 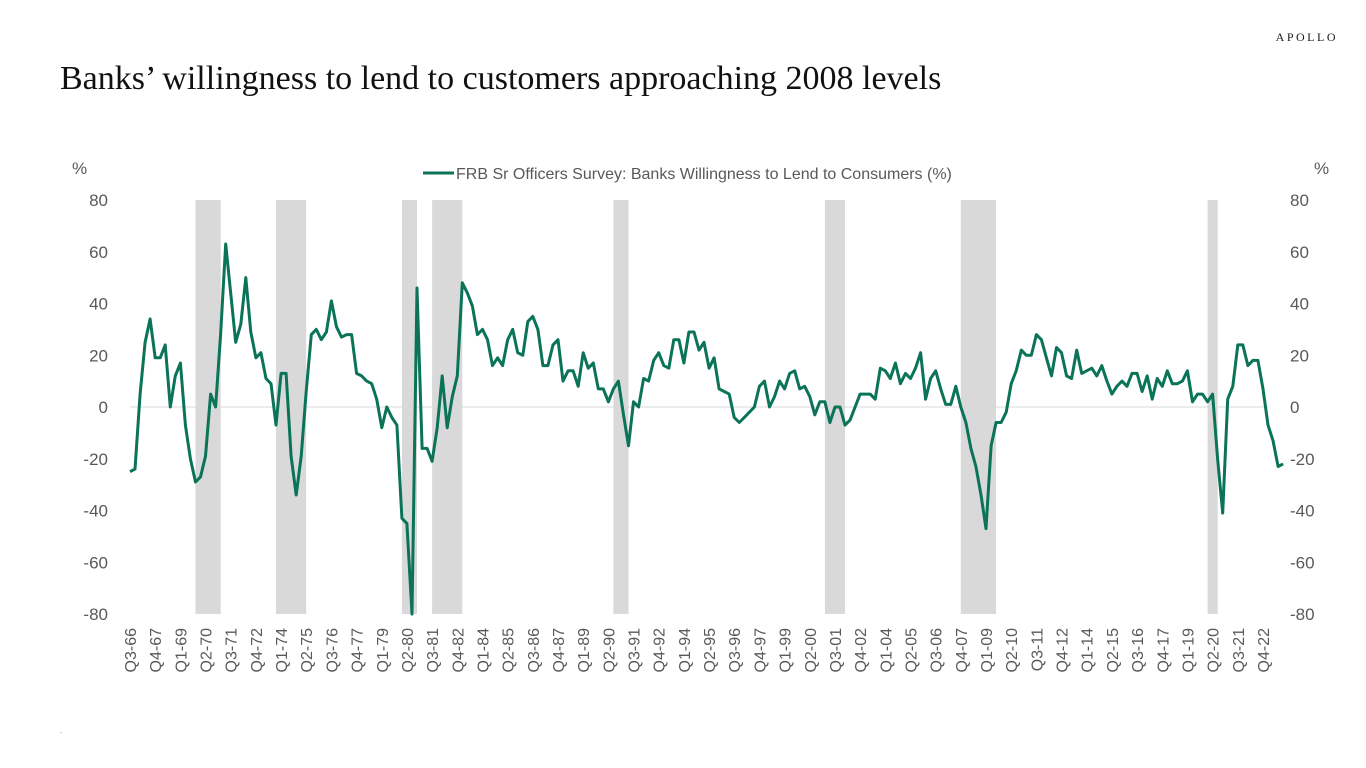 I want to click on x-tick-label: Q4-87, so click(x=559, y=650).